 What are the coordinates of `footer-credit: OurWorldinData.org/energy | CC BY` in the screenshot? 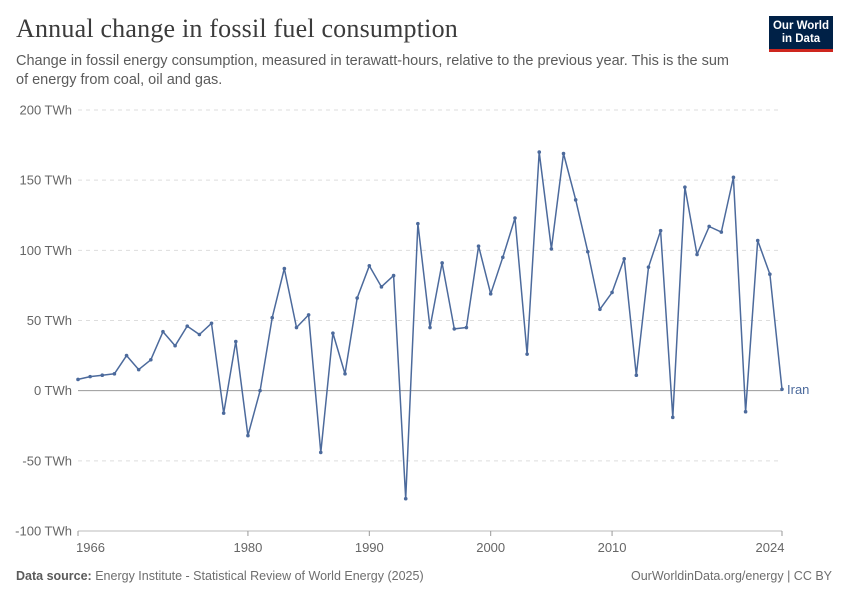 It's located at (731, 576).